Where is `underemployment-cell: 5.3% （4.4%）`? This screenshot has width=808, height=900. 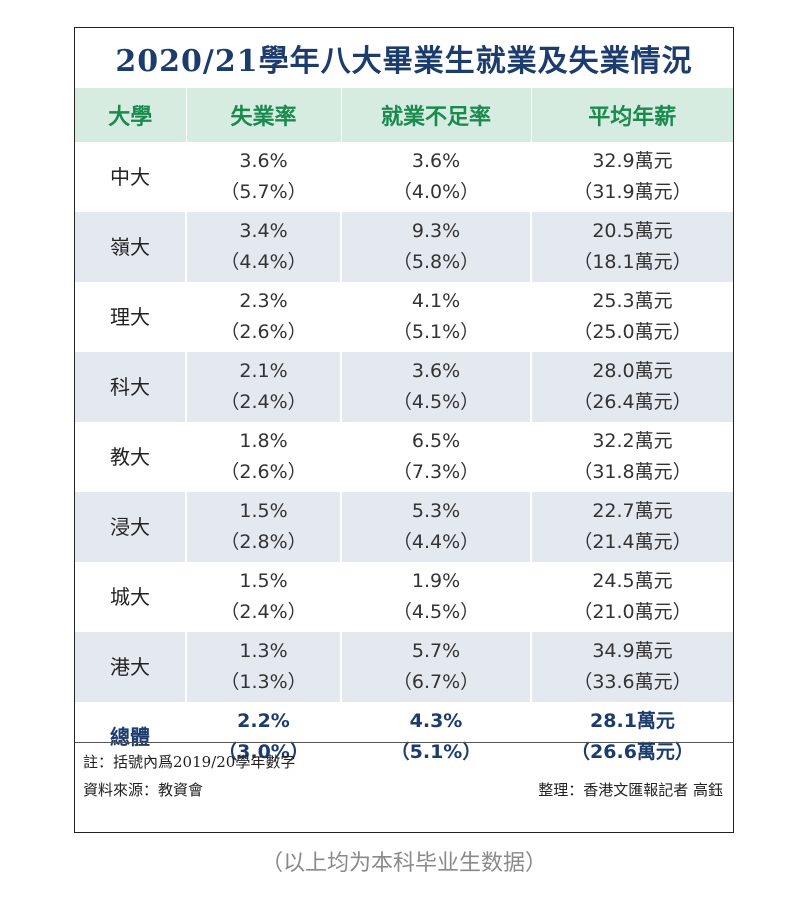
underemployment-cell: 5.3% （4.4%） is located at coordinates (435, 527).